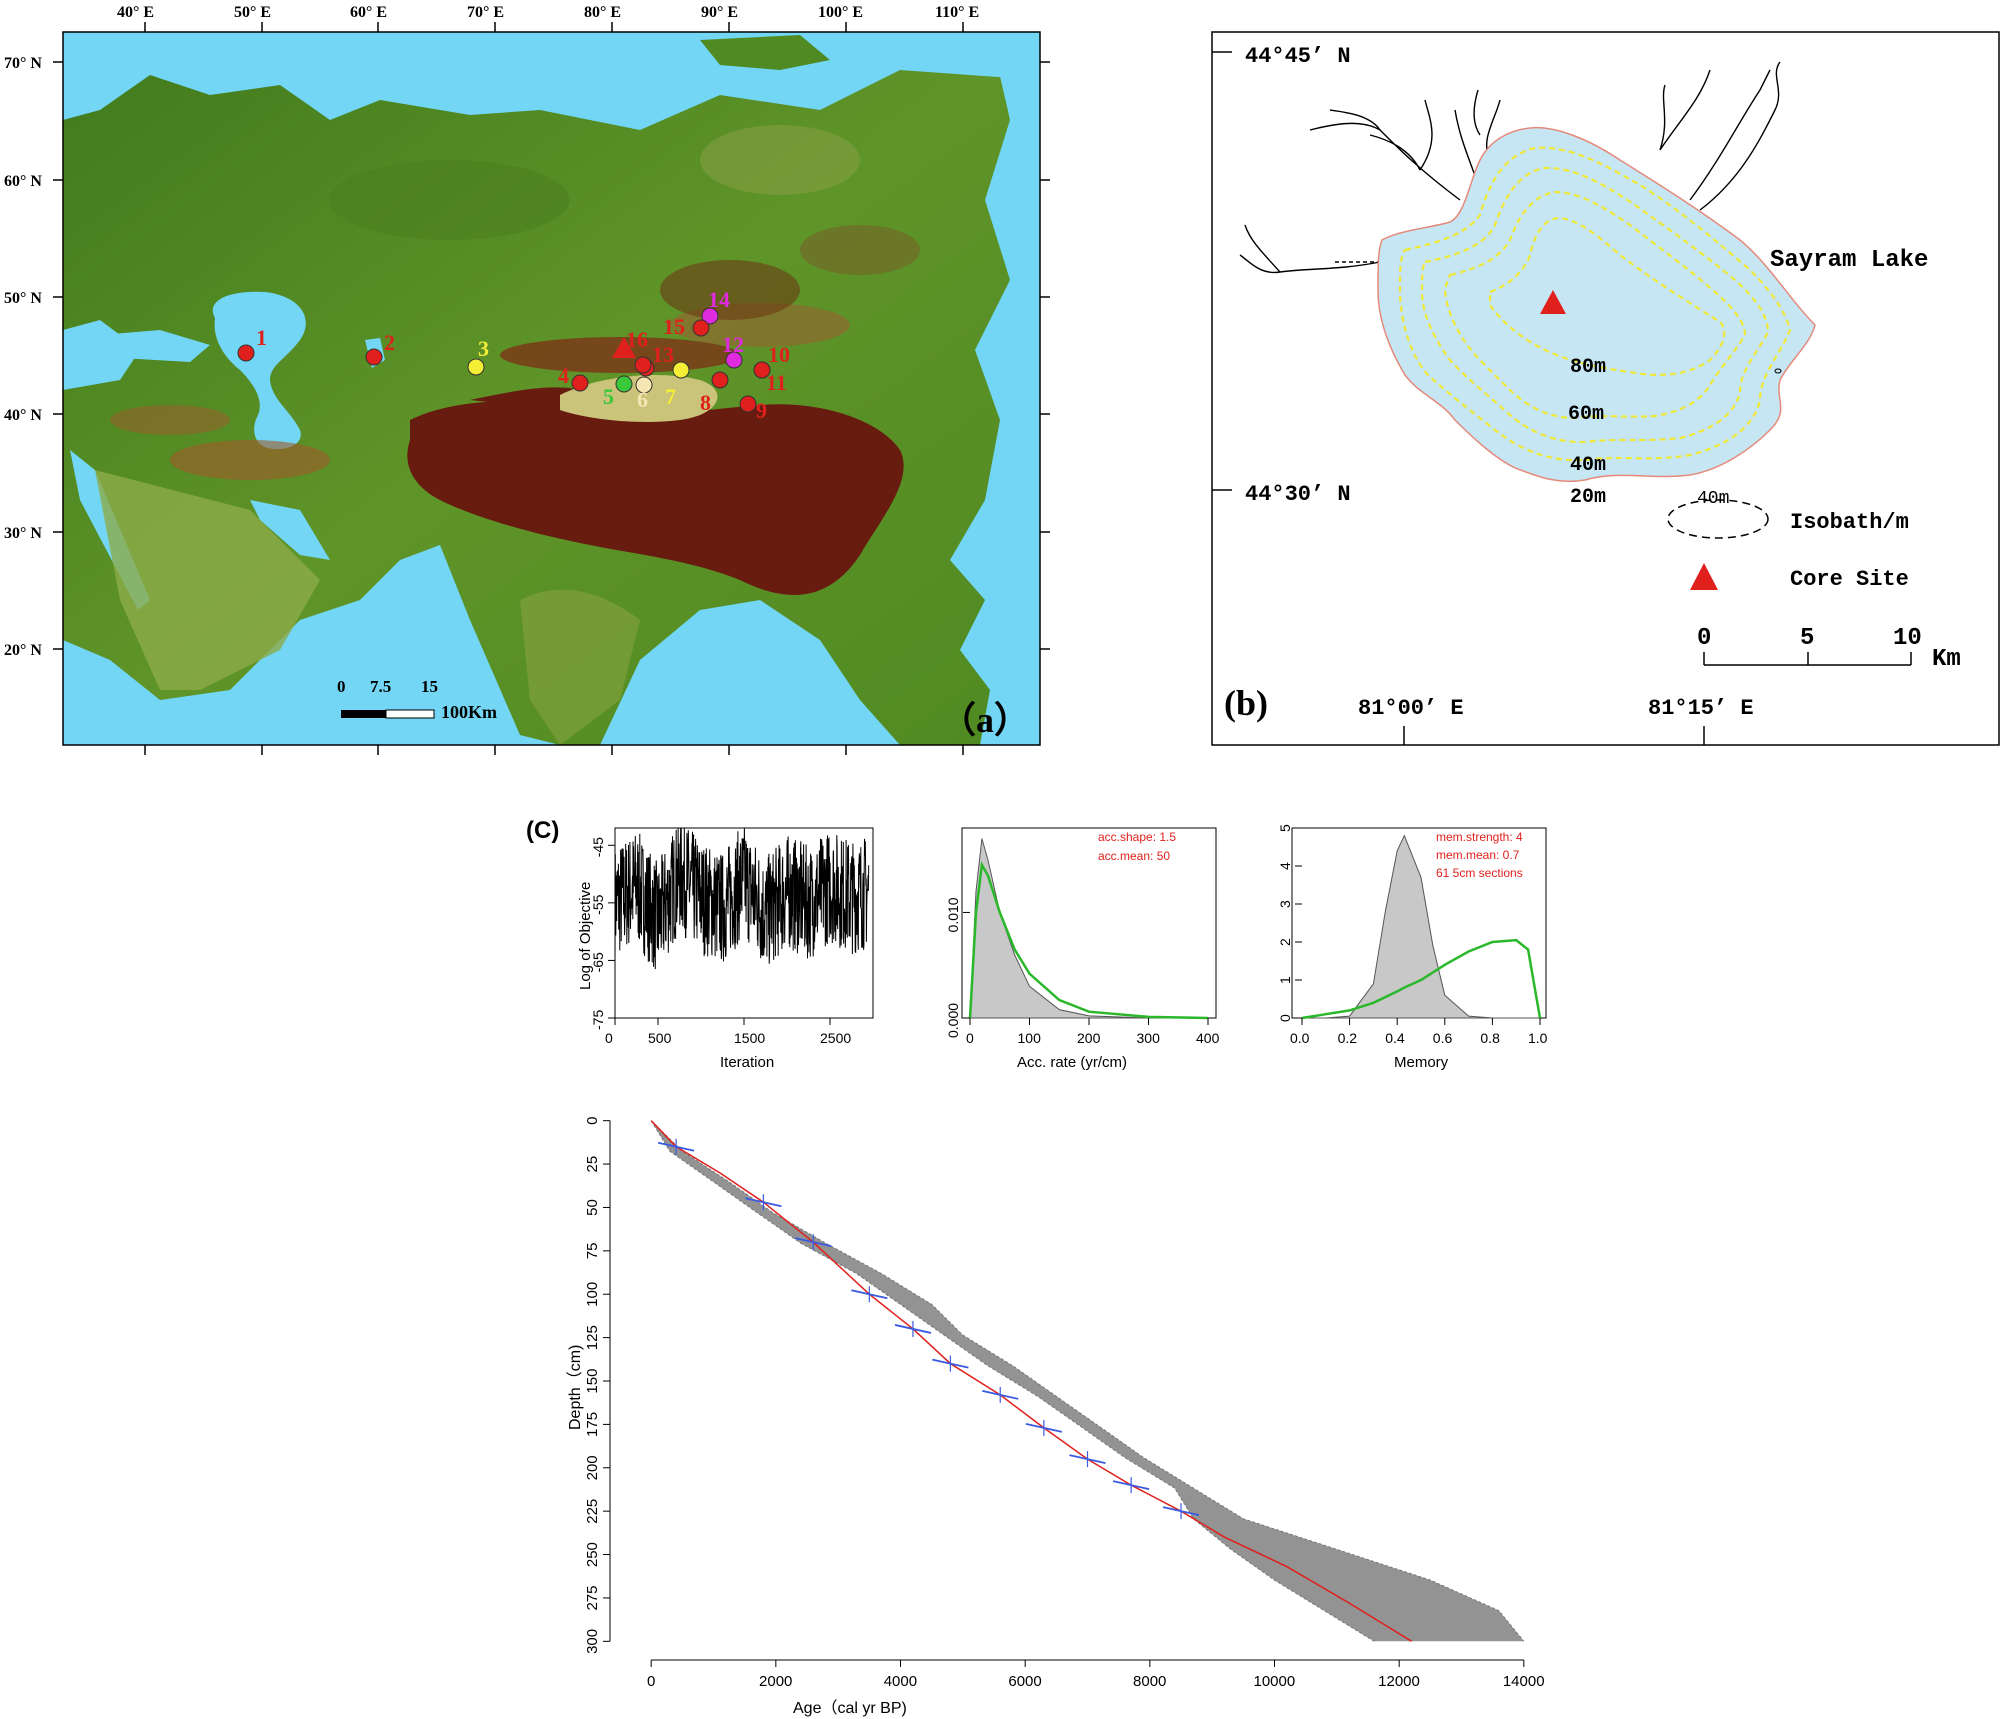 The height and width of the screenshot is (1719, 2002). I want to click on site-6-label: 6, so click(642, 399).